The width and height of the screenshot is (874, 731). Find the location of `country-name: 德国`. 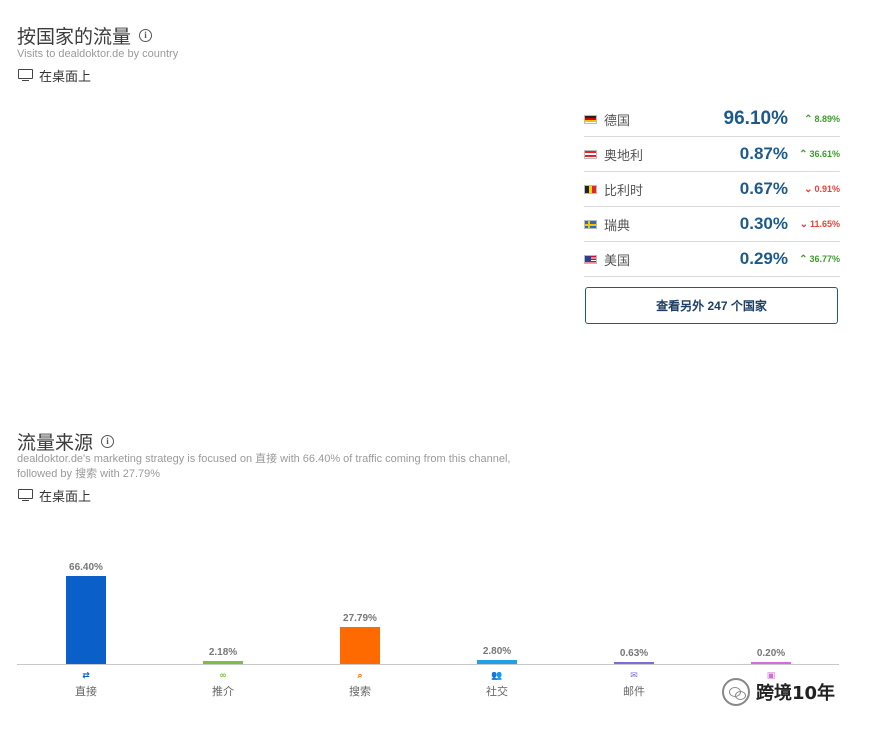

country-name: 德国 is located at coordinates (617, 121).